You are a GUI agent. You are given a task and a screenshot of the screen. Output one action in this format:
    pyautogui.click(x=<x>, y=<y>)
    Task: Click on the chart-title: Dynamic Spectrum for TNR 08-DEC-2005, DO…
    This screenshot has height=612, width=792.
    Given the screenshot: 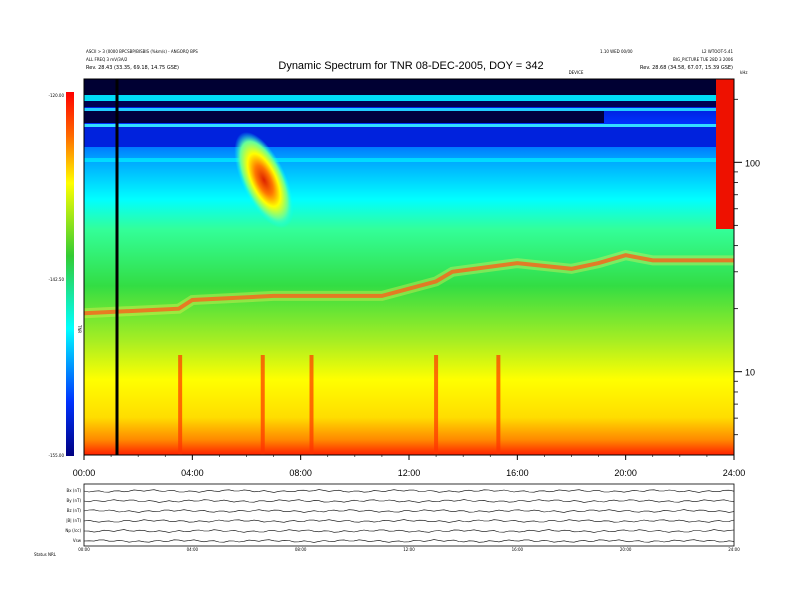 What is the action you would take?
    pyautogui.click(x=410, y=66)
    